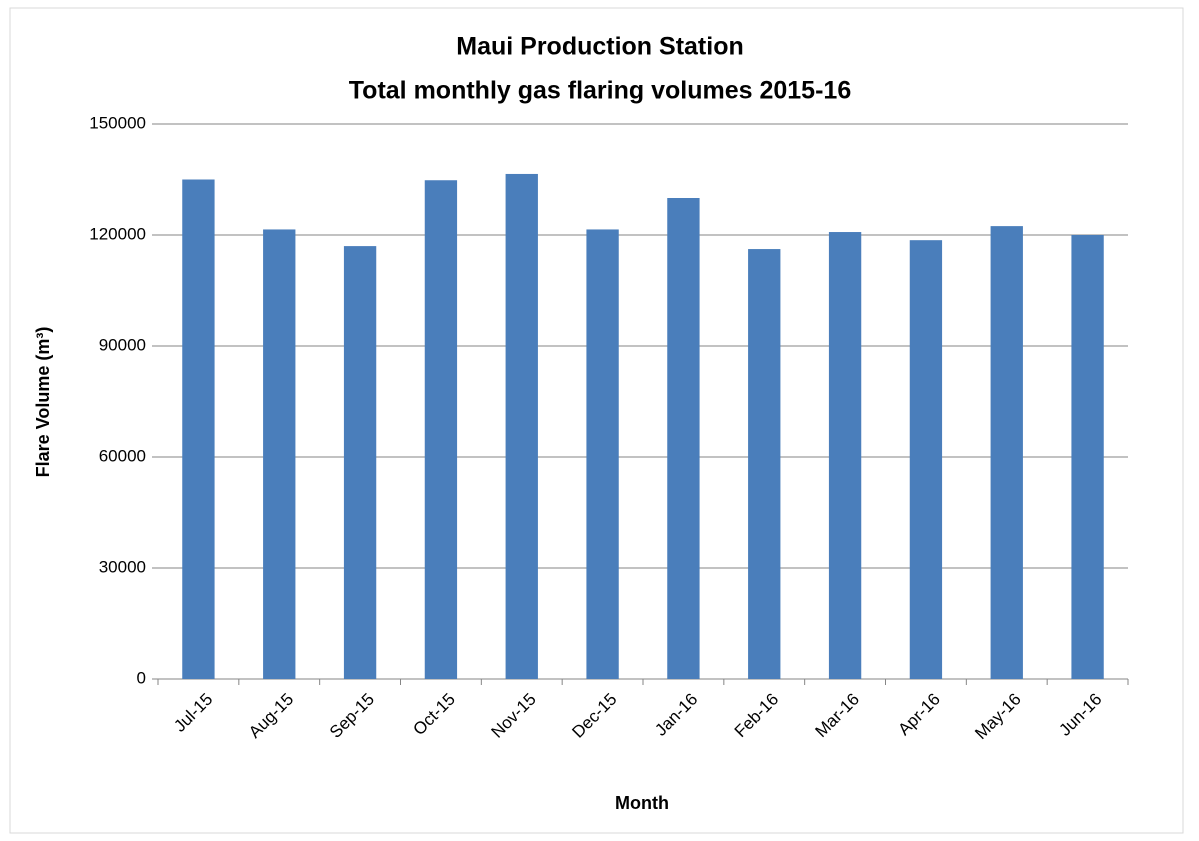 The width and height of the screenshot is (1199, 841). I want to click on y-tick-label: 30000, so click(122, 566).